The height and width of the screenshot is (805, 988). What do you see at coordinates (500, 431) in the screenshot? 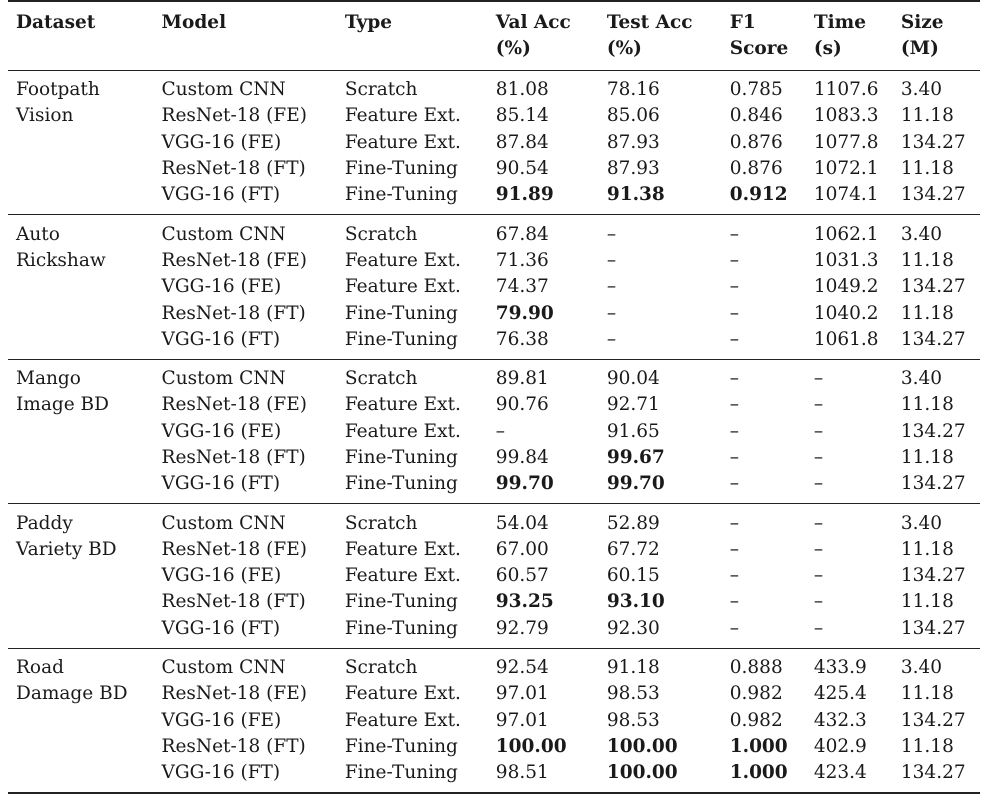
I see `val-cell: –` at bounding box center [500, 431].